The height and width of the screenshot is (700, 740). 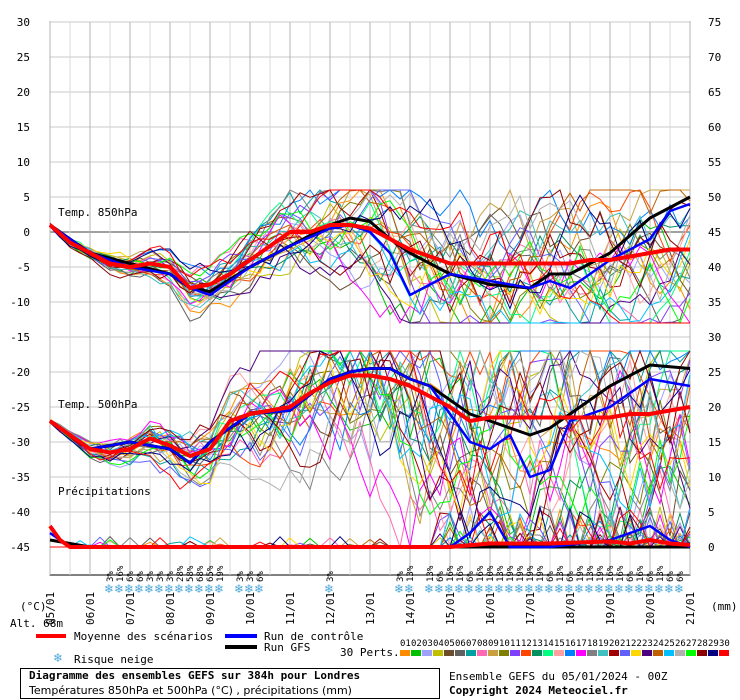 What do you see at coordinates (669, 644) in the screenshot?
I see `pert-number: 25` at bounding box center [669, 644].